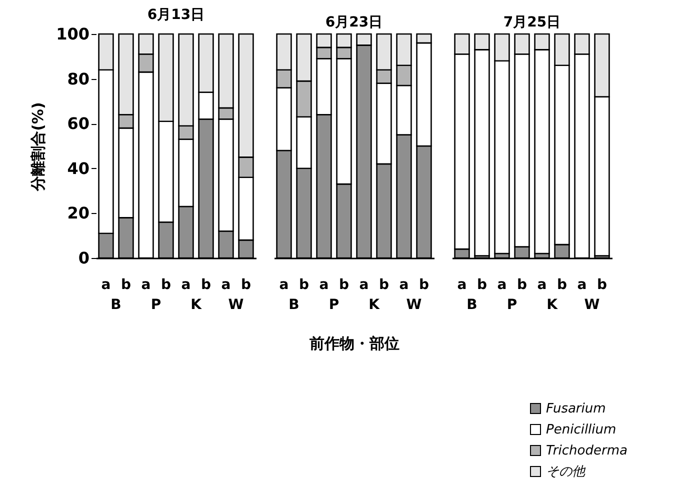 The image size is (682, 499). What do you see at coordinates (176, 15) in the screenshot?
I see `chart-title: 6月13日` at bounding box center [176, 15].